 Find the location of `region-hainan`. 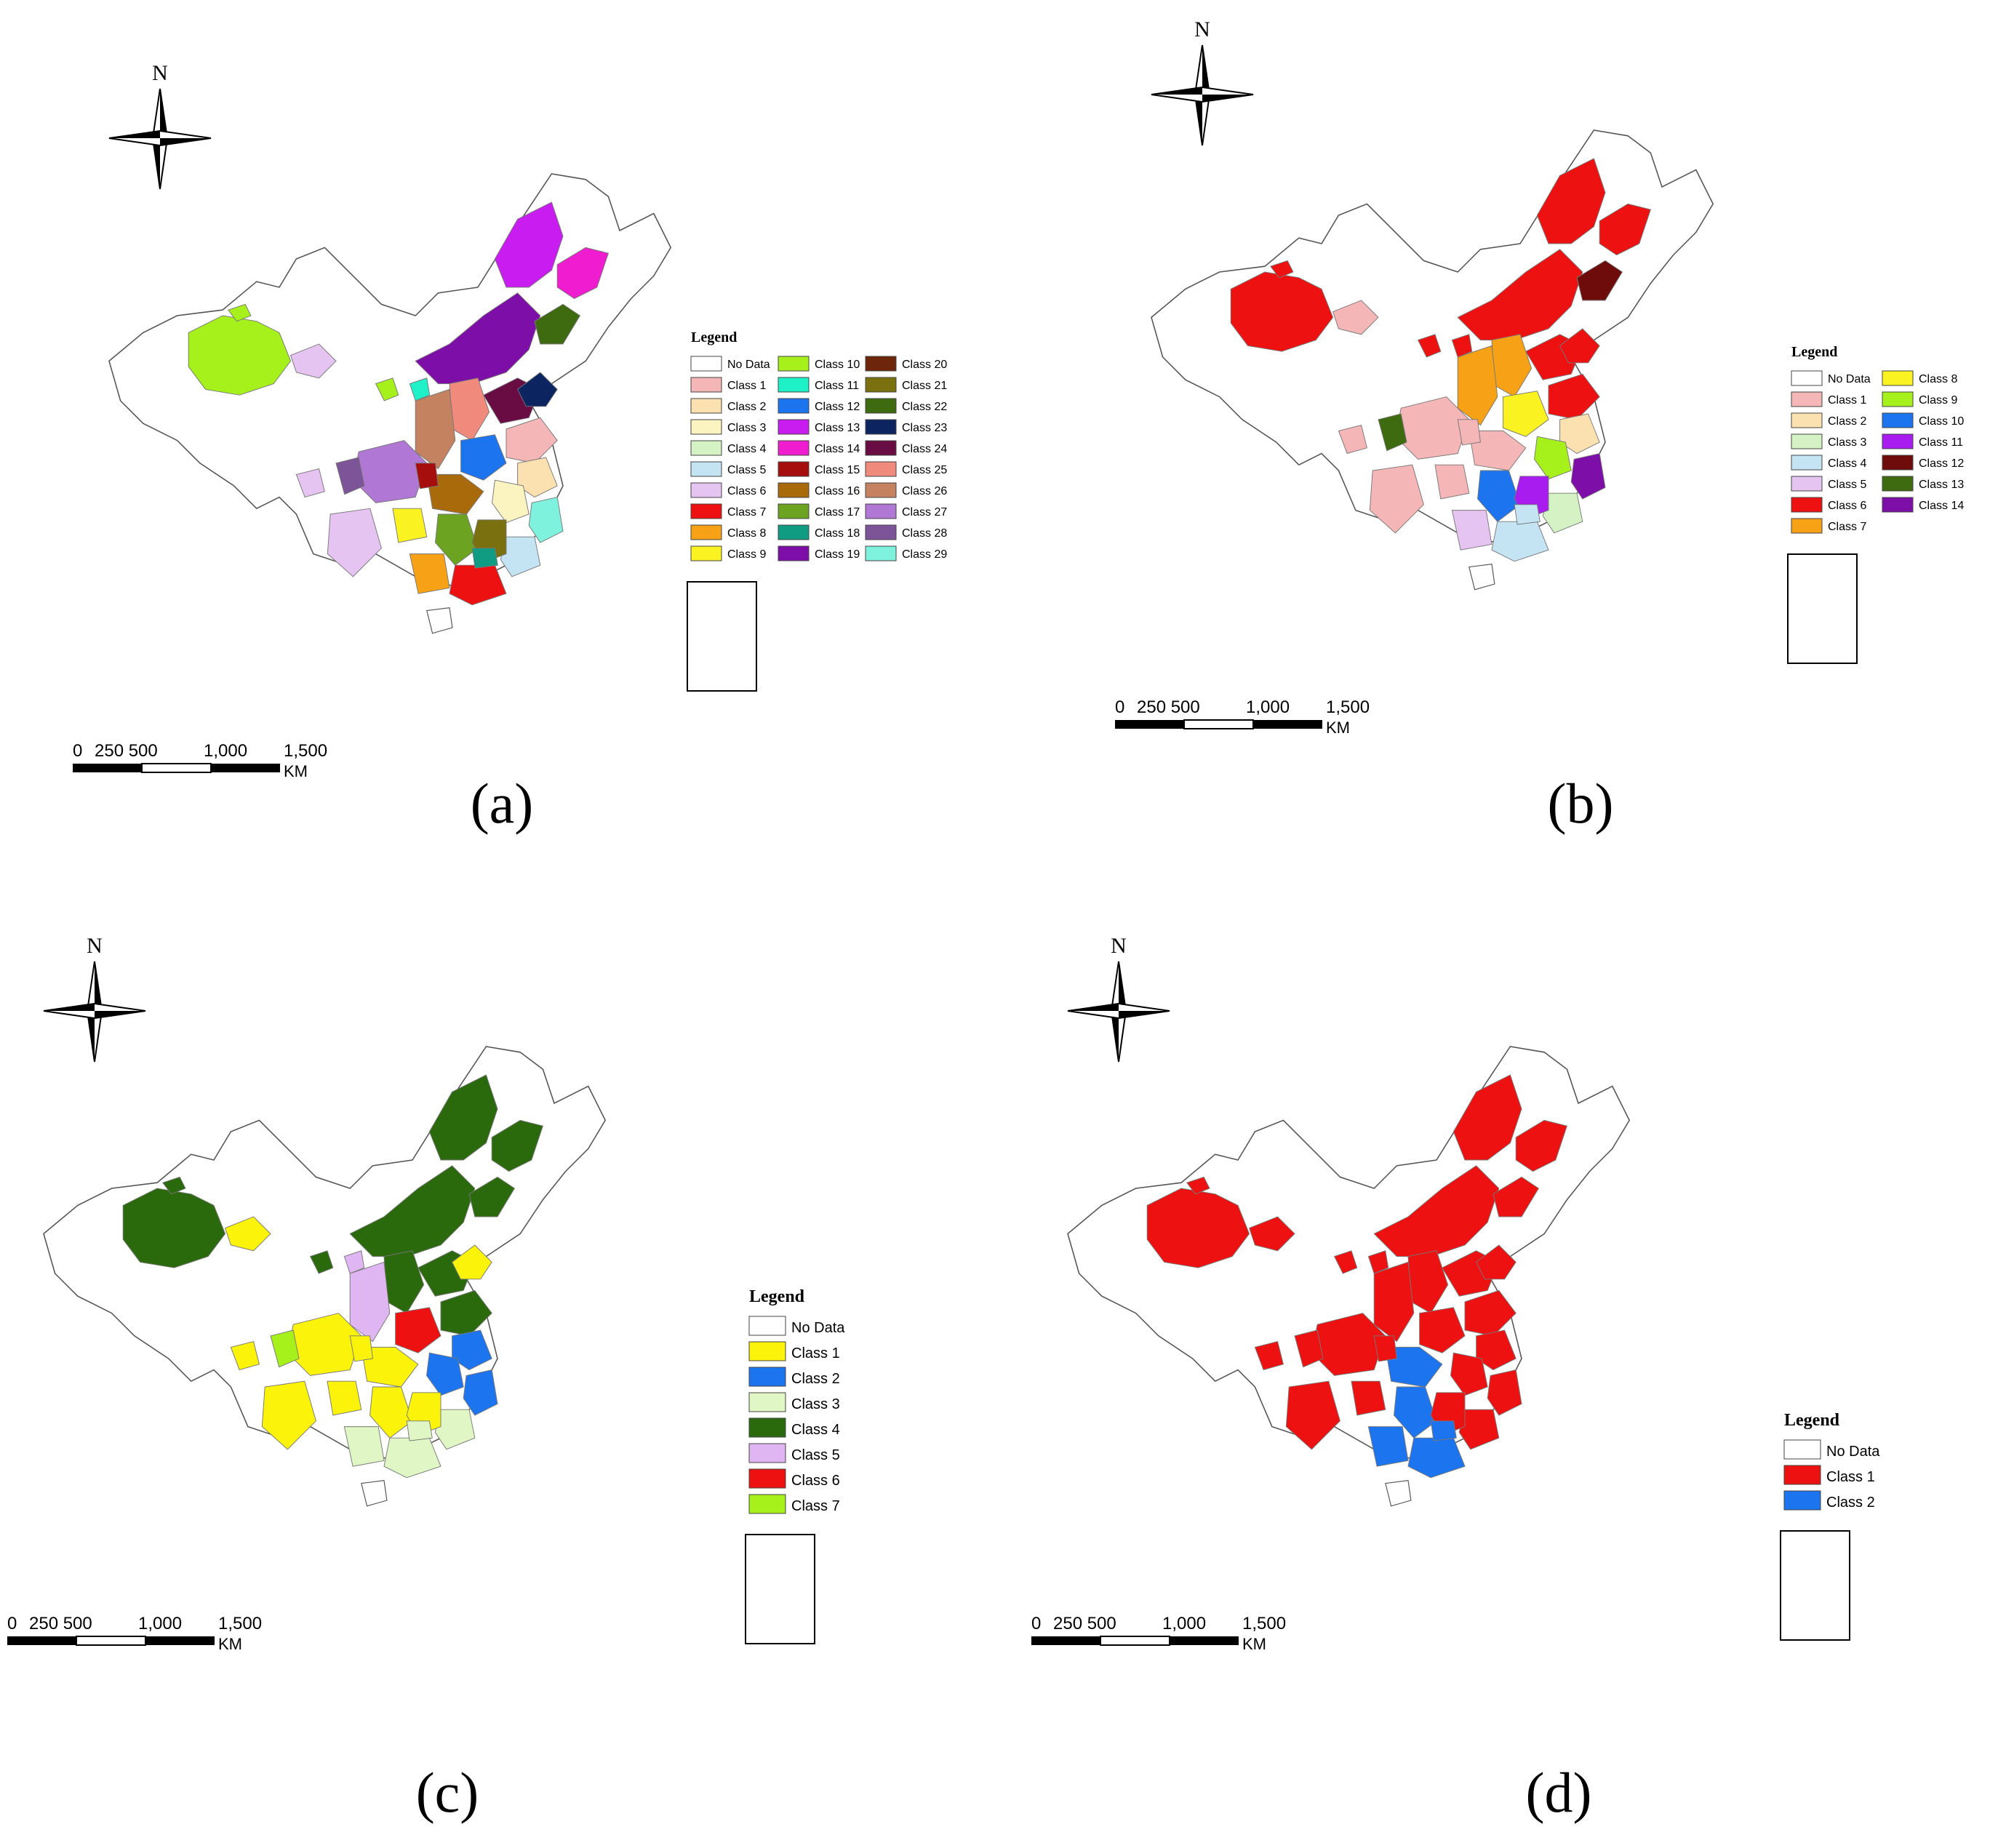

region-hainan is located at coordinates (374, 1493).